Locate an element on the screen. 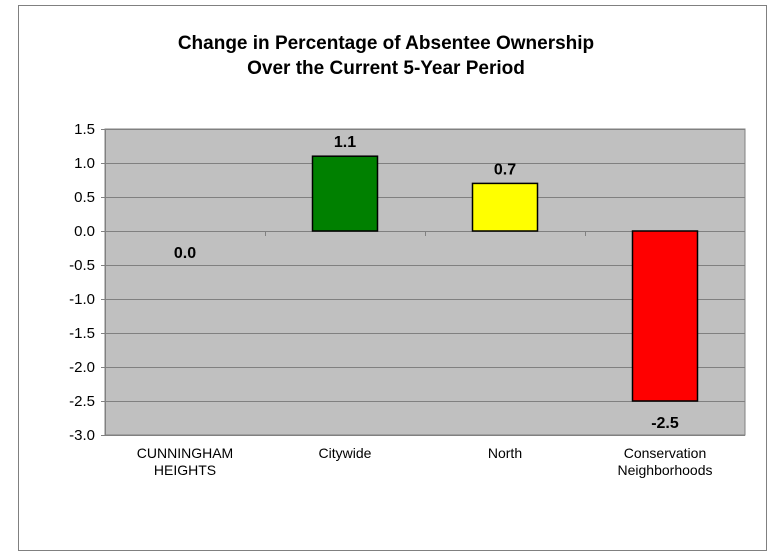 The image size is (772, 558). y-tick-label: -1.5 is located at coordinates (82, 333).